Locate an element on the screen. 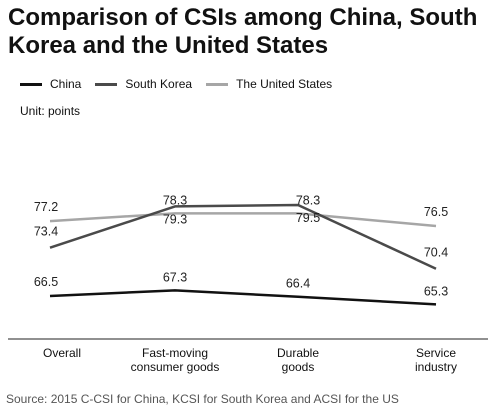  legend-swatch-china is located at coordinates (31, 84).